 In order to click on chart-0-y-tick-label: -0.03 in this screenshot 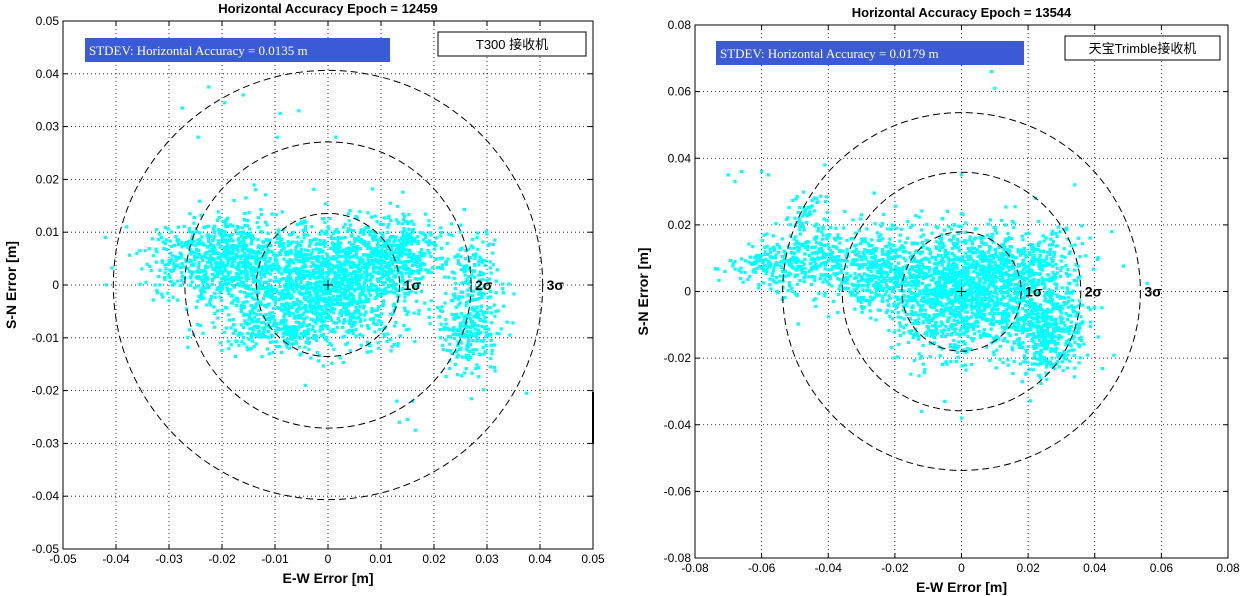, I will do `click(46, 443)`.